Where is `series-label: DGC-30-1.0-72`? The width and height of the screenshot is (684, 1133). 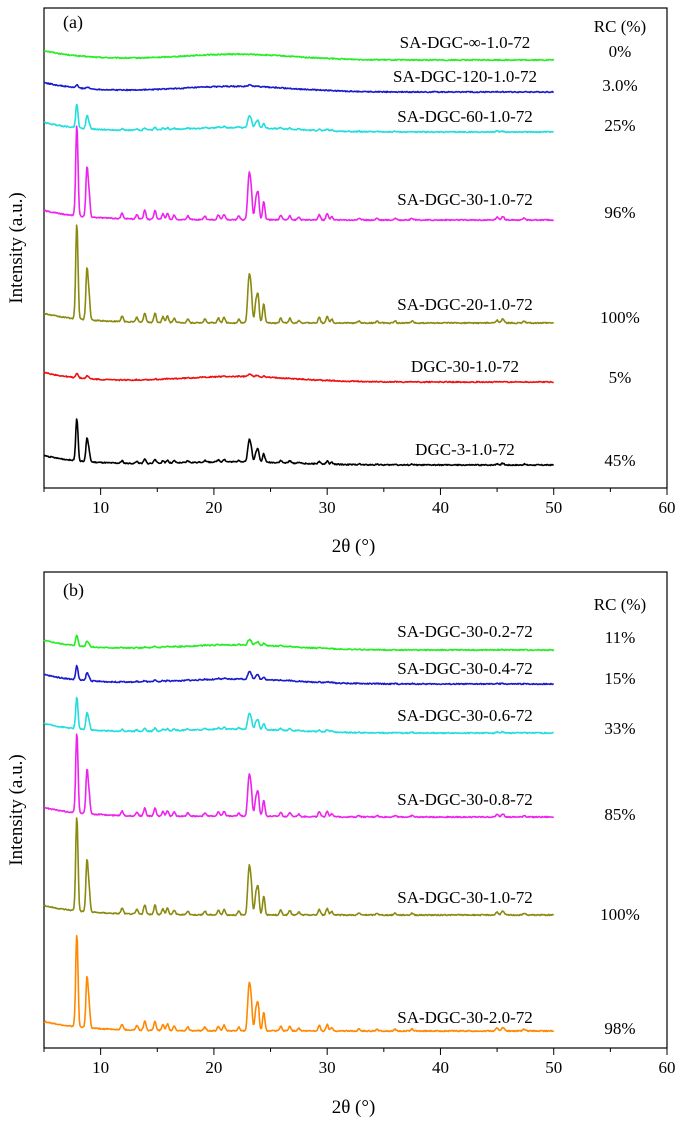 series-label: DGC-30-1.0-72 is located at coordinates (465, 366).